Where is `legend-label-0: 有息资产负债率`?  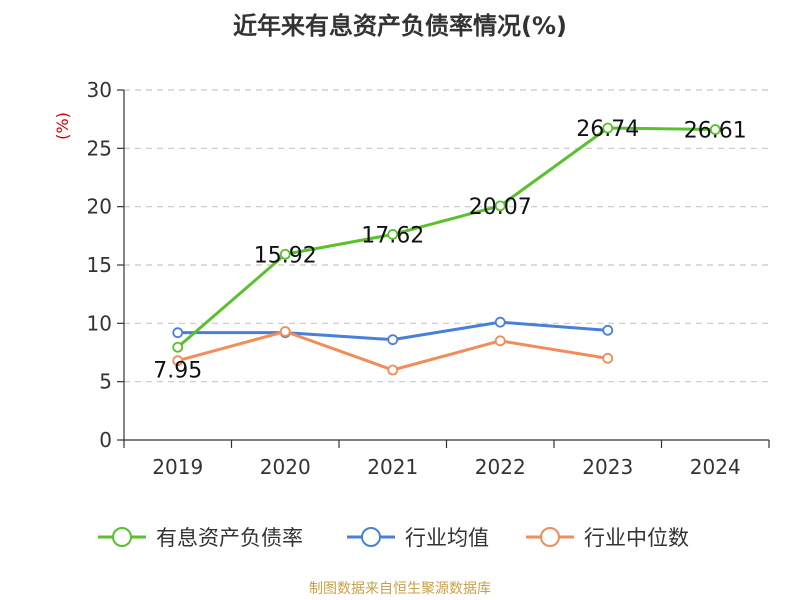
legend-label-0: 有息资产负债率 is located at coordinates (229, 538).